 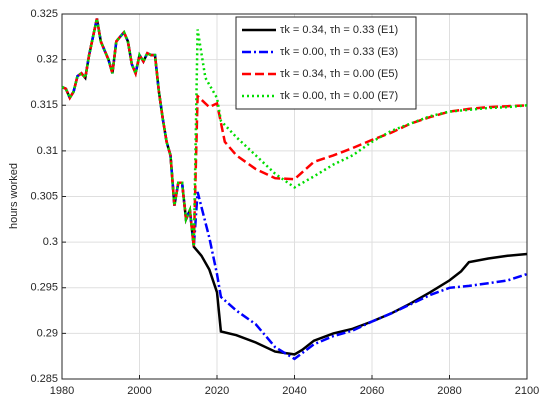 What do you see at coordinates (44, 14) in the screenshot?
I see `y-tick-label: 0.325` at bounding box center [44, 14].